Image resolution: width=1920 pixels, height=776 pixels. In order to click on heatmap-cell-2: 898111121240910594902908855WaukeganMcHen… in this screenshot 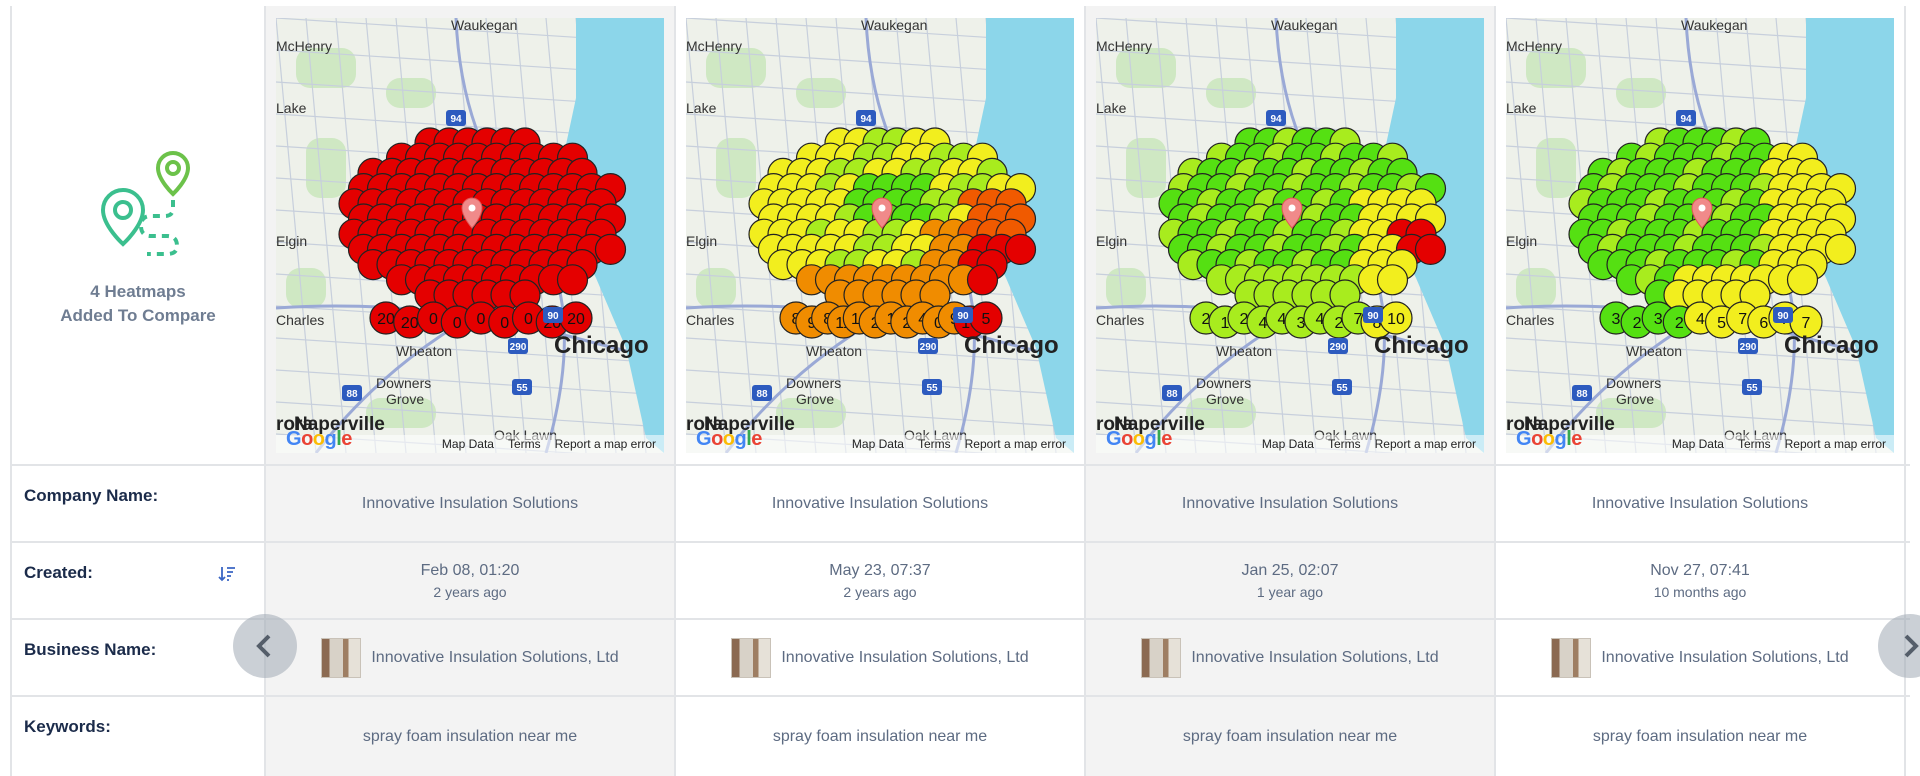, I will do `click(881, 235)`.